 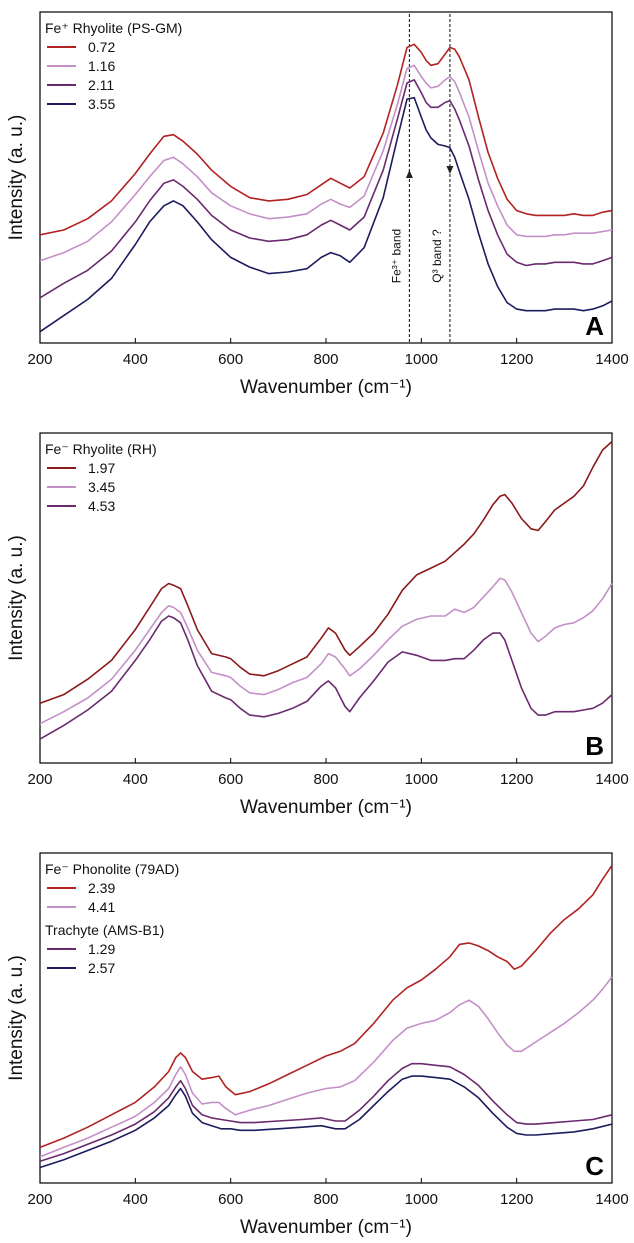 I want to click on panel-letter: A, so click(x=594, y=326).